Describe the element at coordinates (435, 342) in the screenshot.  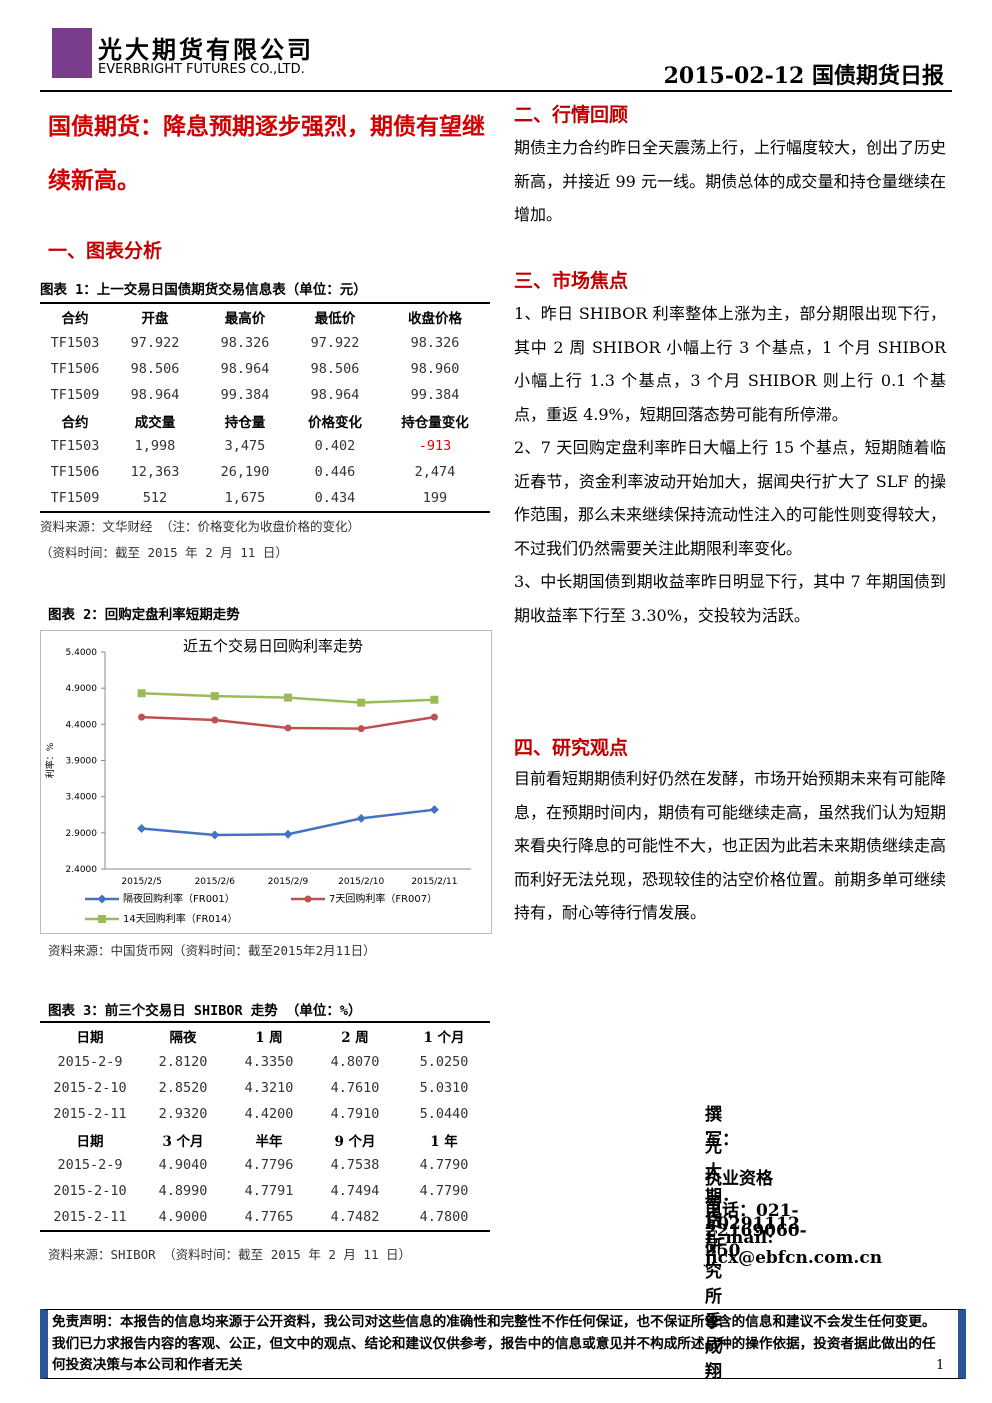
I see `cell: 98.326` at that location.